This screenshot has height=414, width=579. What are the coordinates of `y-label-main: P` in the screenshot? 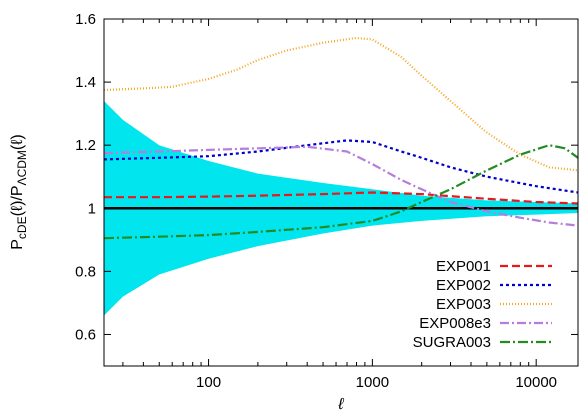 It's located at (17, 244).